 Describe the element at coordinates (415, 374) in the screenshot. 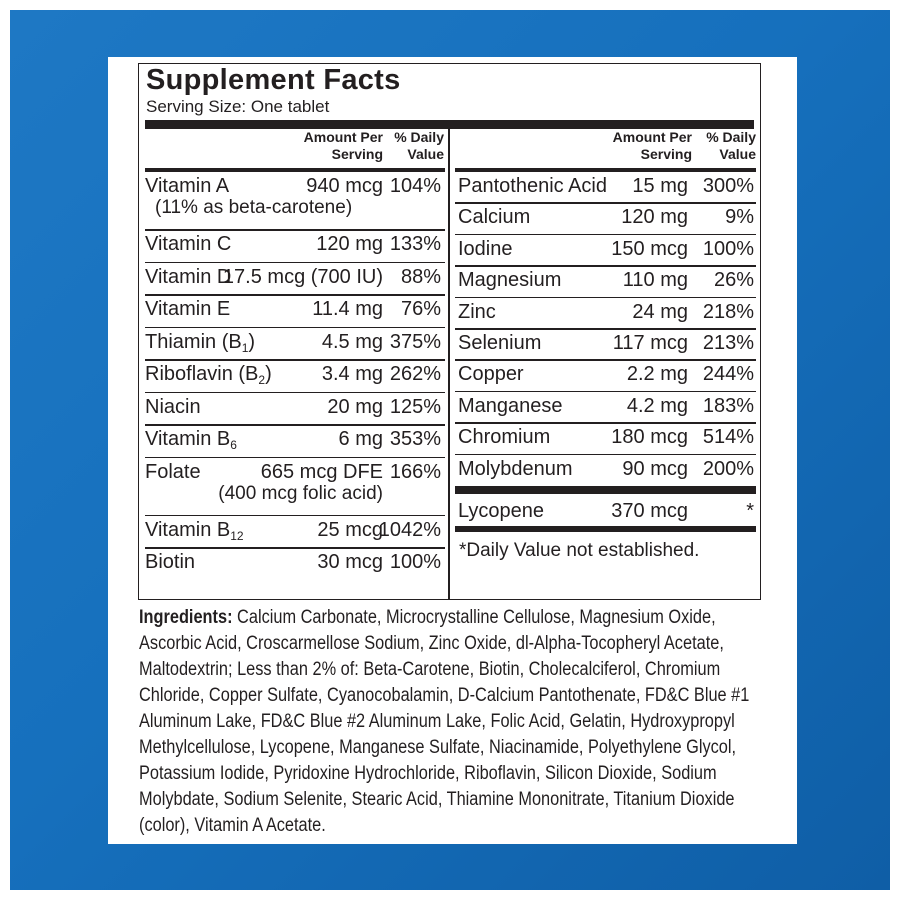

I see `nutrient-dv: 262%` at that location.